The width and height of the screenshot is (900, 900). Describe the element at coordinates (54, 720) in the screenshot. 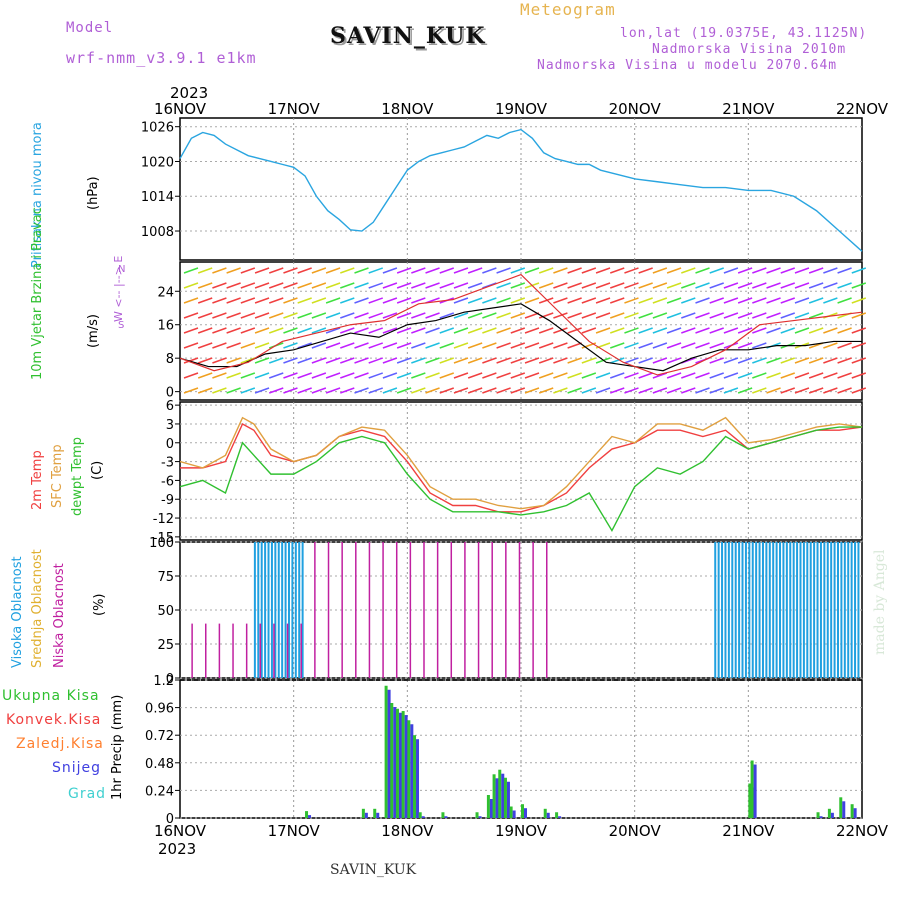

I see `konvek-label: Konvek.Kisa` at that location.